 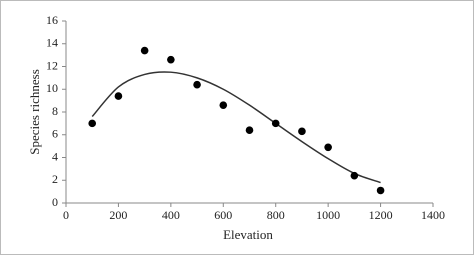 I want to click on x-axis-label: Elevation, so click(x=248, y=234).